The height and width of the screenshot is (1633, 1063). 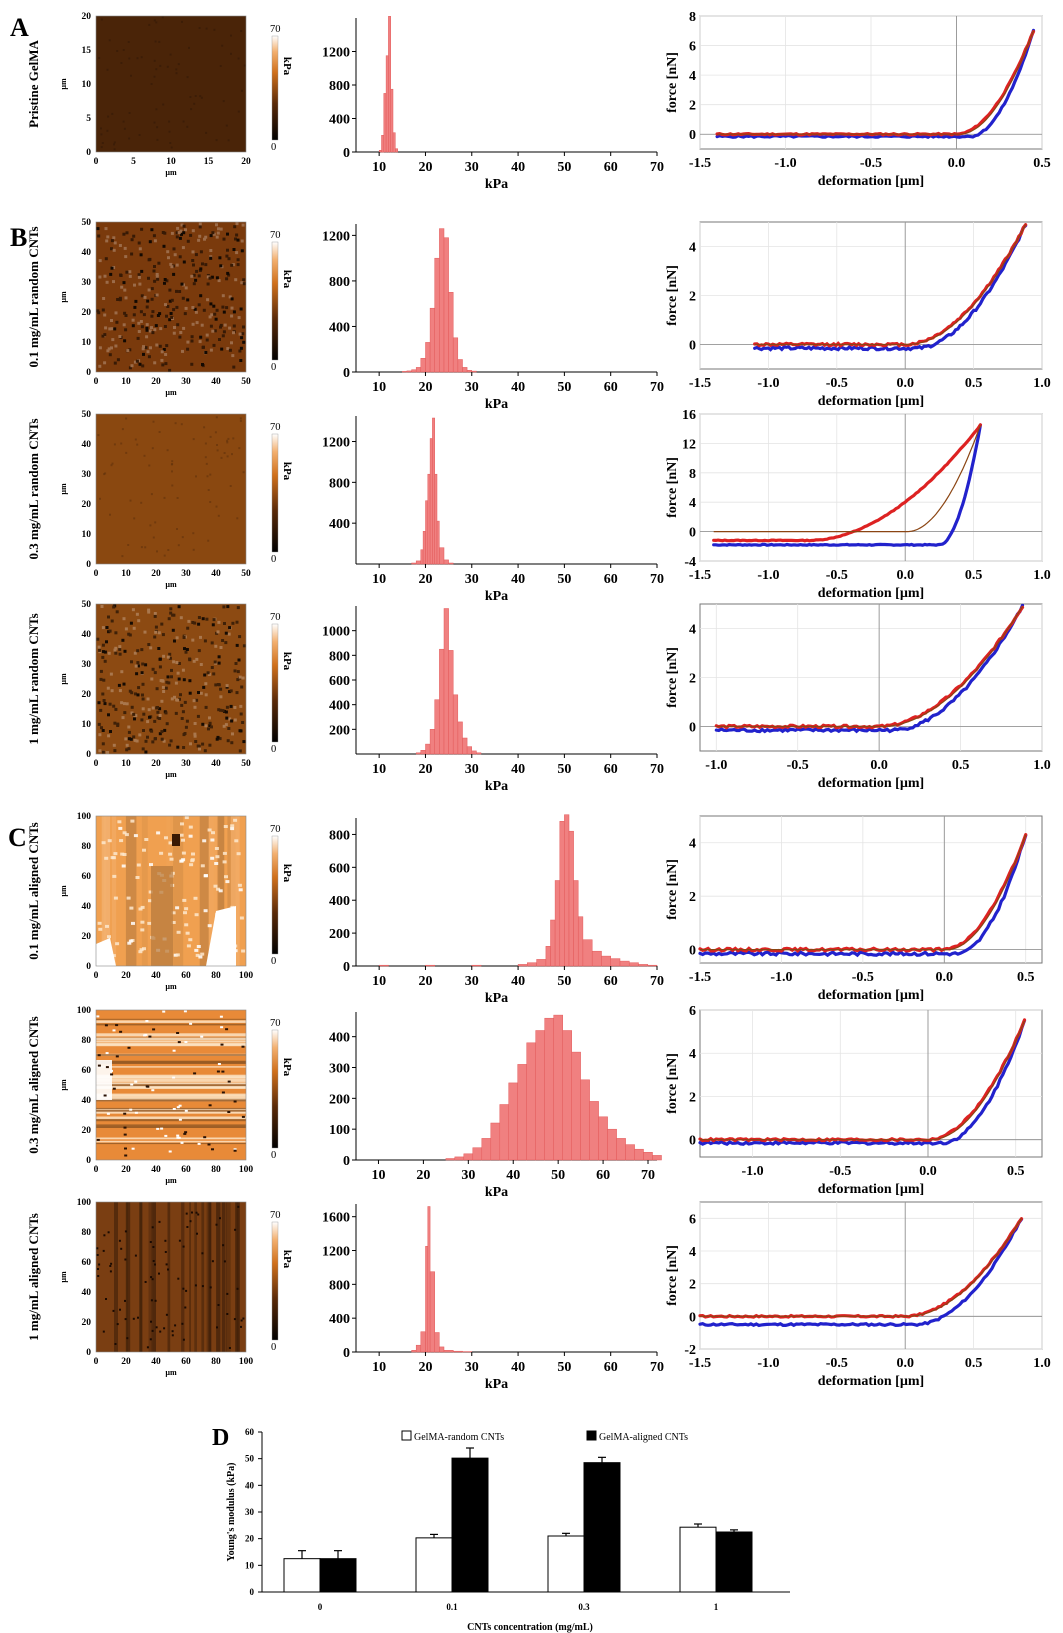 What do you see at coordinates (186, 382) in the screenshot?
I see `map-x-tick-label: 30` at bounding box center [186, 382].